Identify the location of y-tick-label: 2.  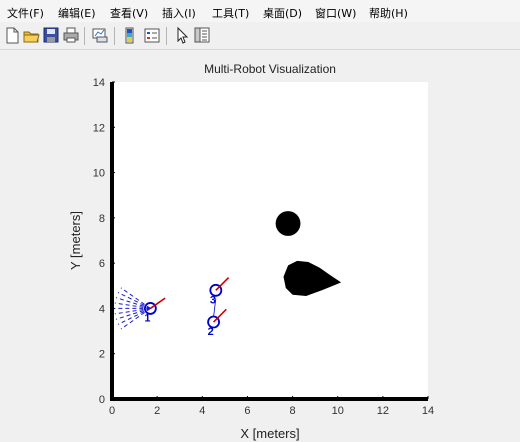
(102, 355).